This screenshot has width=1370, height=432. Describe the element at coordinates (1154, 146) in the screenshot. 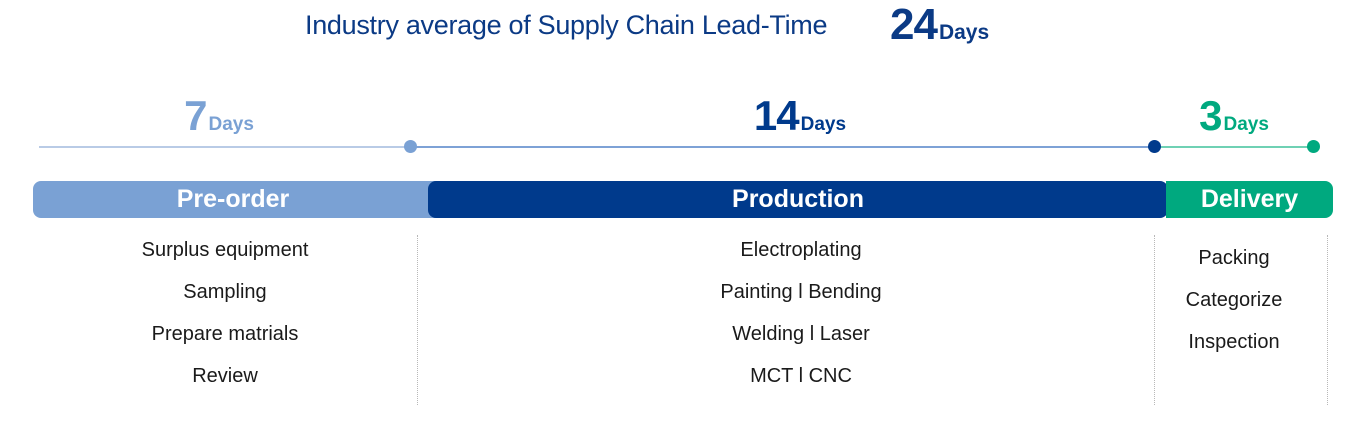

I see `production-end-marker` at that location.